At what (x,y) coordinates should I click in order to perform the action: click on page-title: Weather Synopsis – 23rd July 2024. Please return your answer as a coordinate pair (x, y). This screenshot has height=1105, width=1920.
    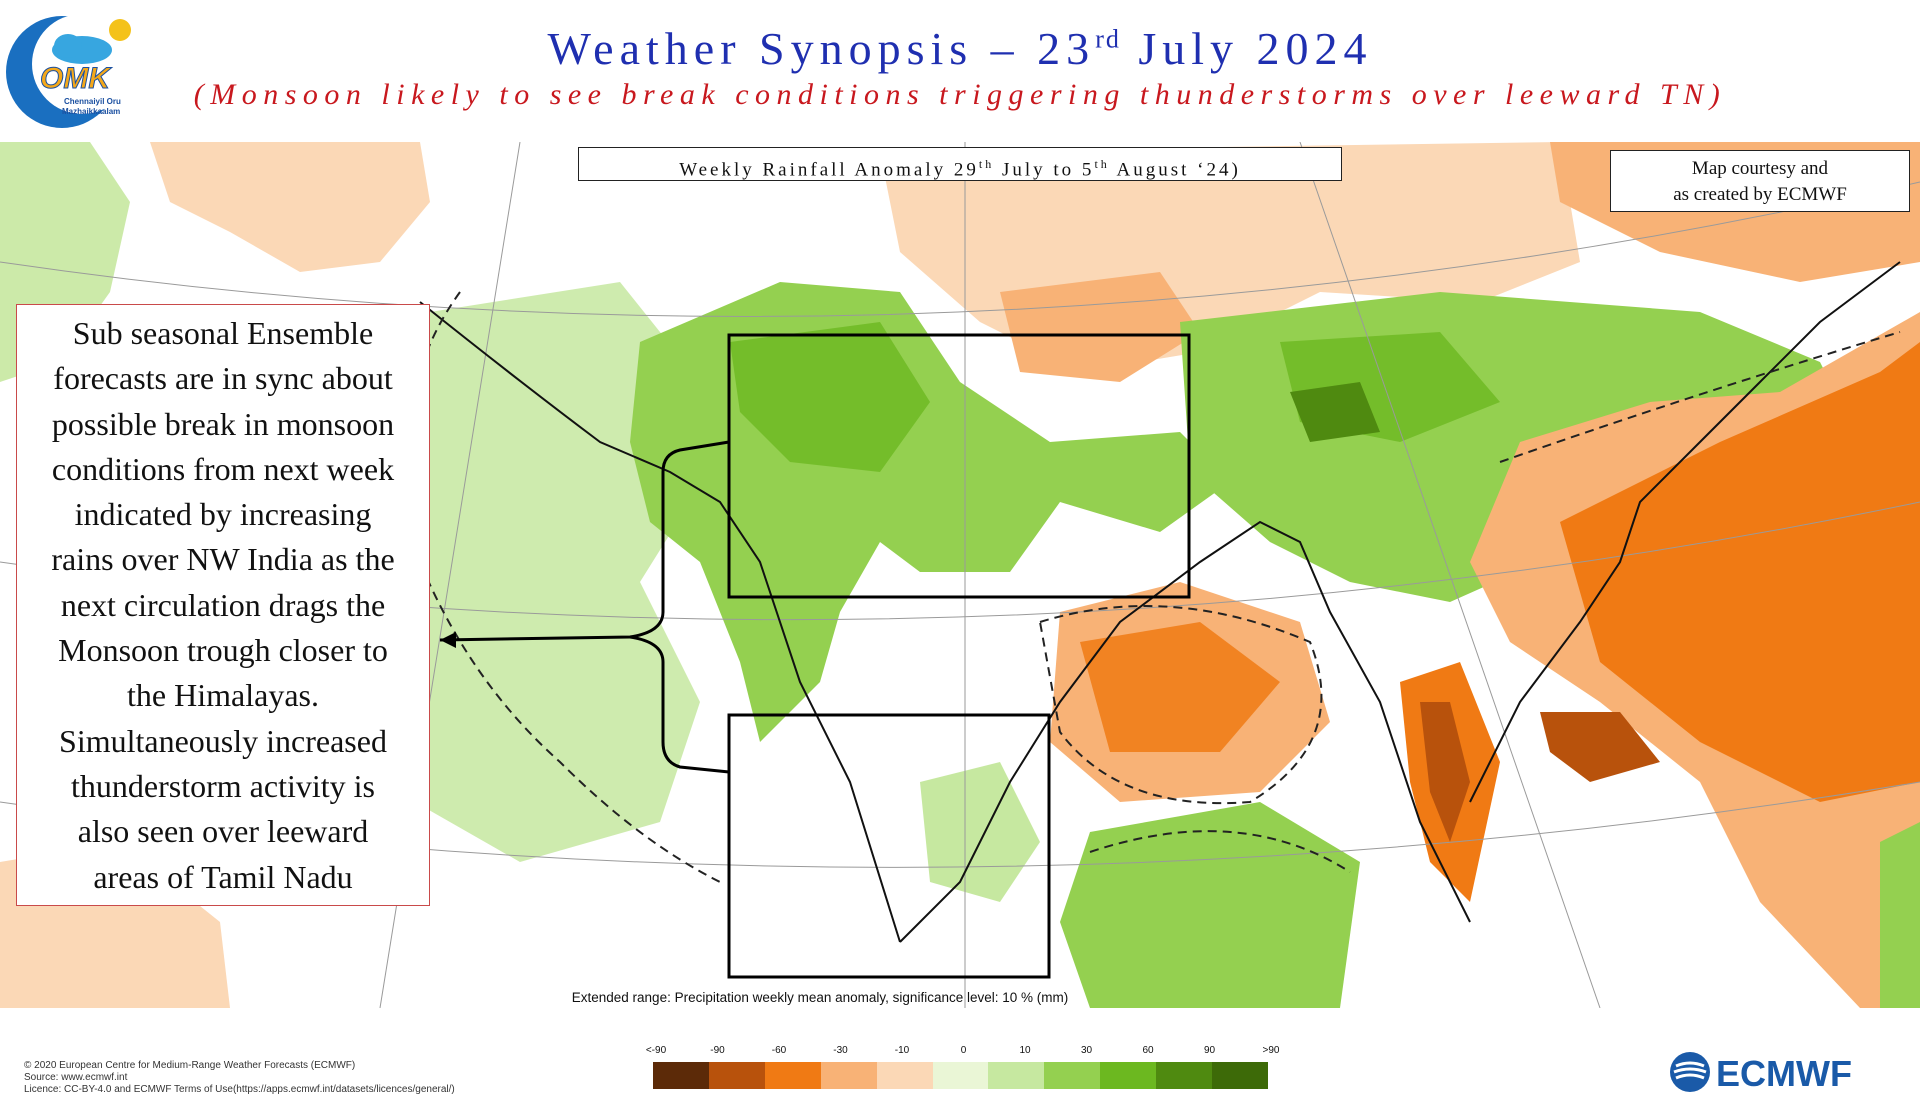
    Looking at the image, I should click on (960, 48).